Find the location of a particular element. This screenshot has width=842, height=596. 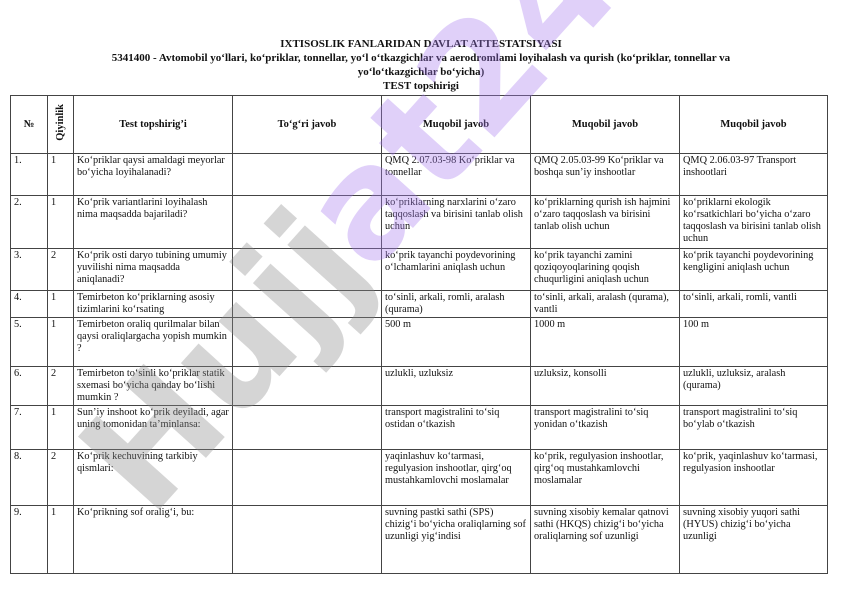

col-difficulty: Qiyinlik is located at coordinates (60, 124).